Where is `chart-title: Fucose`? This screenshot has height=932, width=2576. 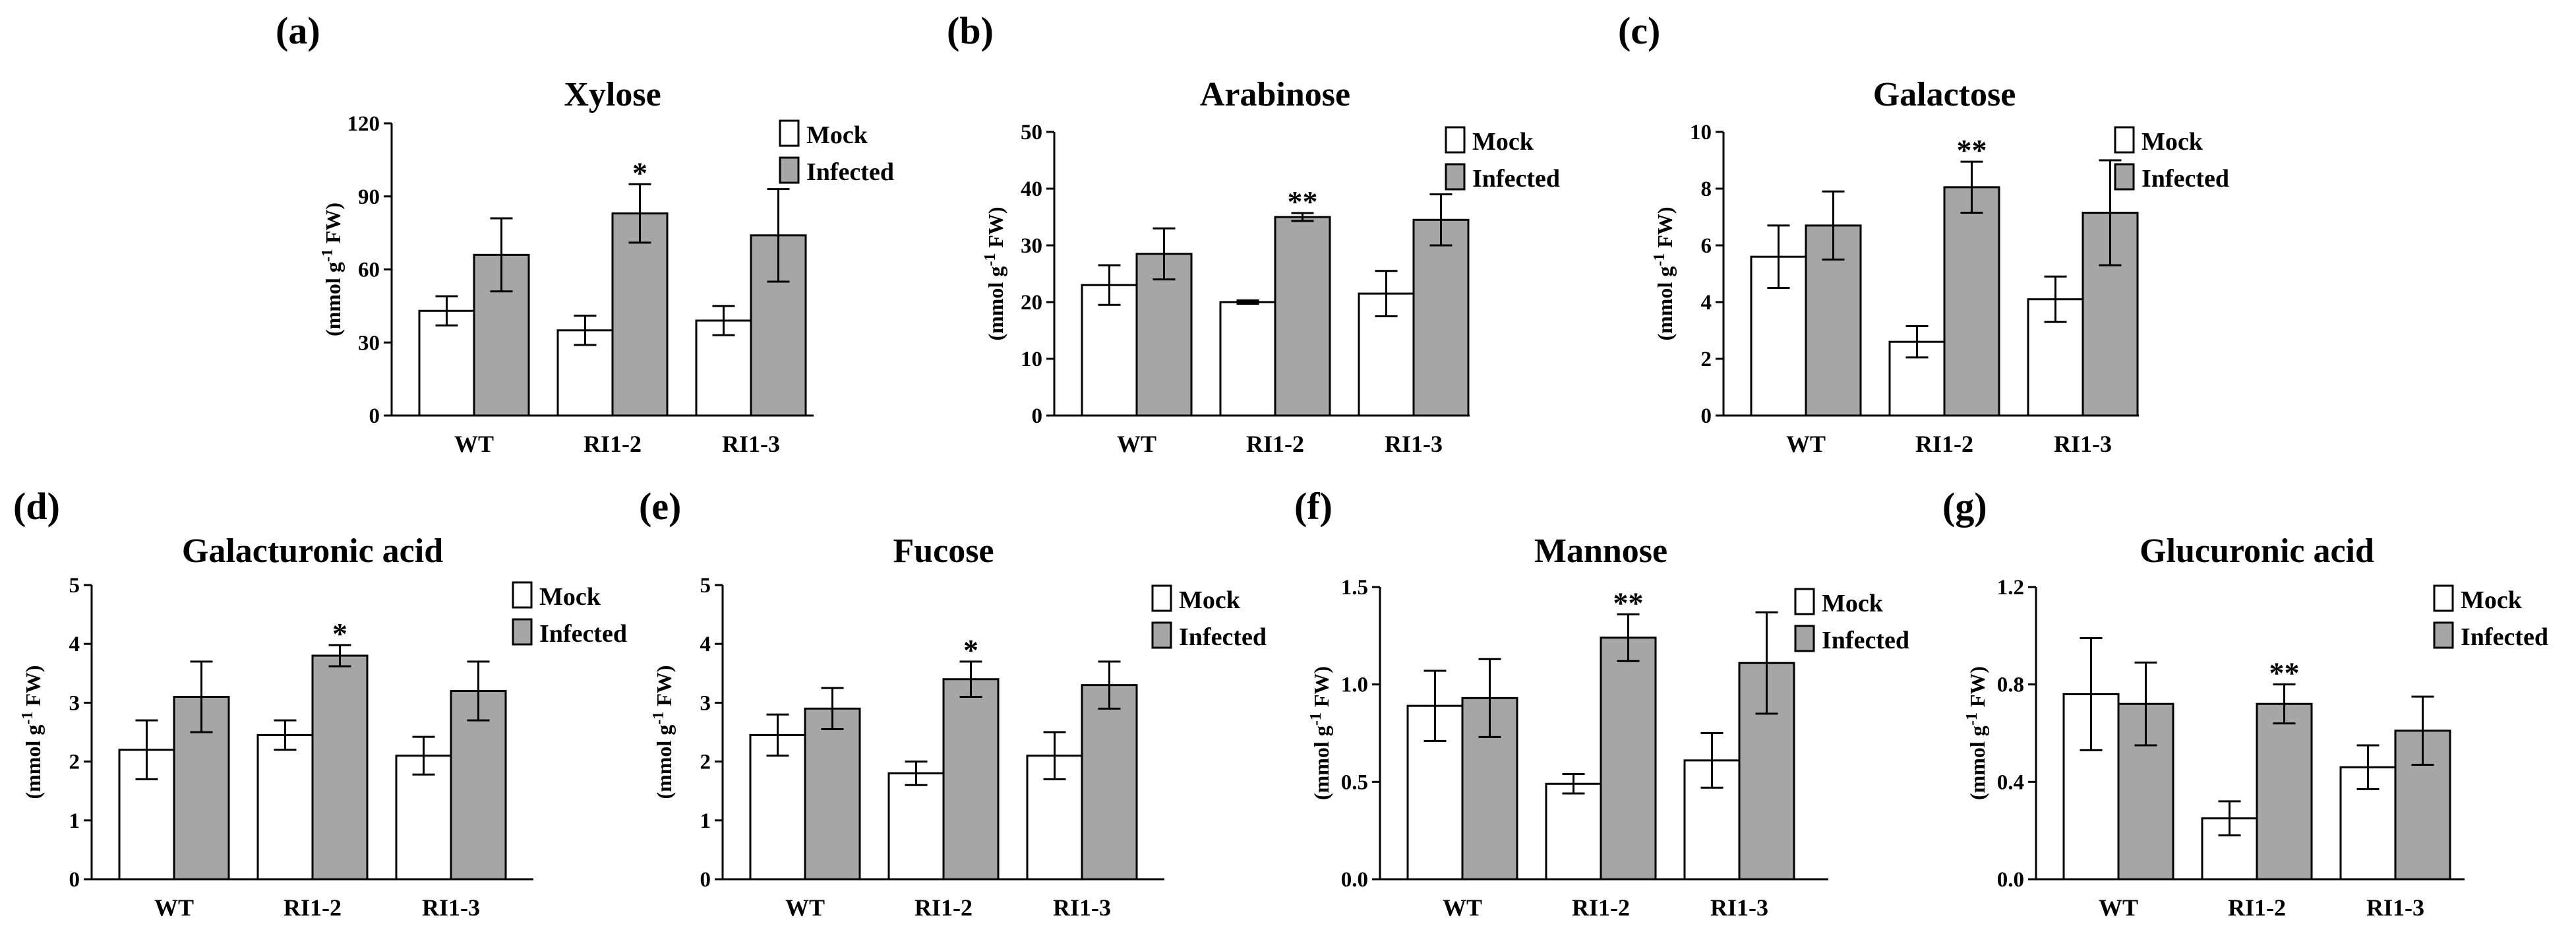 chart-title: Fucose is located at coordinates (943, 551).